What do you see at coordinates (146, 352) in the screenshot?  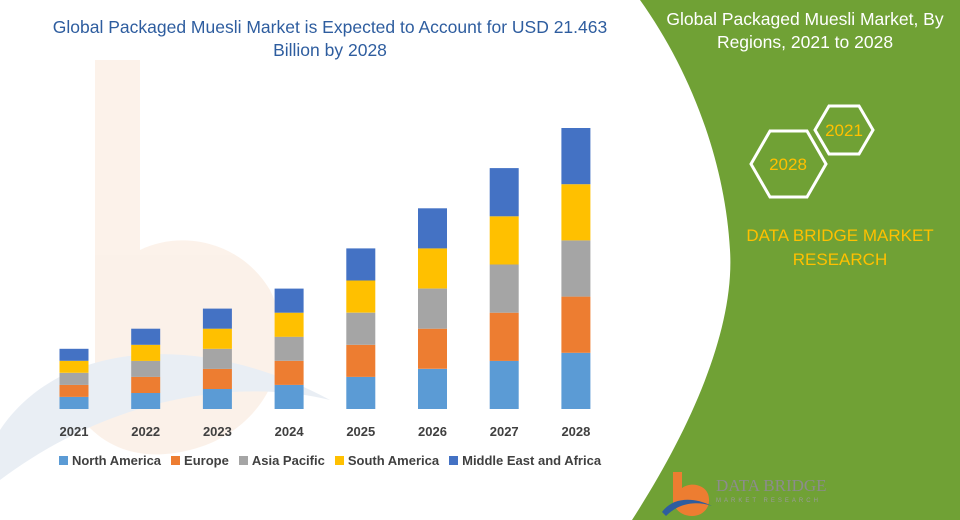 I see `bar-segment-2022-south-america` at bounding box center [146, 352].